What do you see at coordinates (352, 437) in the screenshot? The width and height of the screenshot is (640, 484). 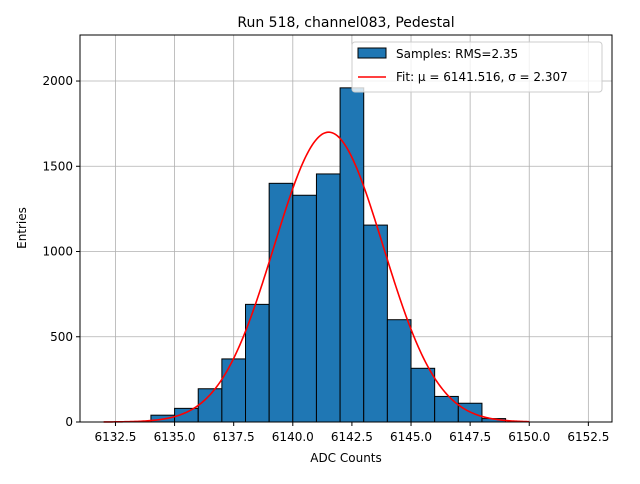 I see `x-tick-label: 6142.5` at bounding box center [352, 437].